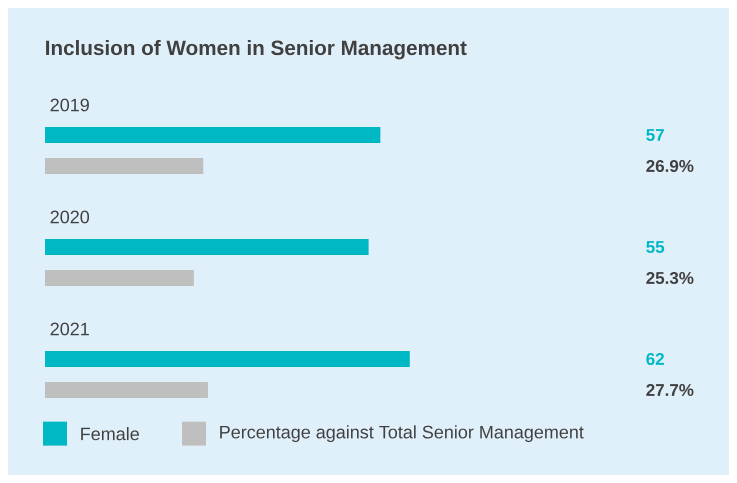  What do you see at coordinates (655, 247) in the screenshot?
I see `data-label: 55` at bounding box center [655, 247].